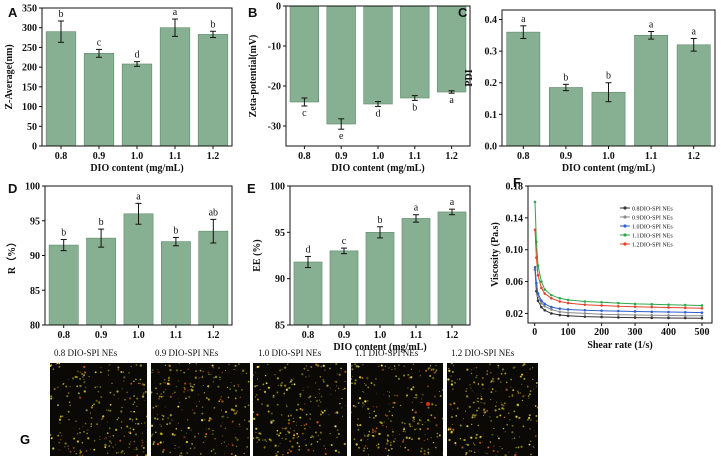 The height and width of the screenshot is (465, 721). What do you see at coordinates (491, 52) in the screenshot?
I see `ytick-label-c-3: 0.3` at bounding box center [491, 52].